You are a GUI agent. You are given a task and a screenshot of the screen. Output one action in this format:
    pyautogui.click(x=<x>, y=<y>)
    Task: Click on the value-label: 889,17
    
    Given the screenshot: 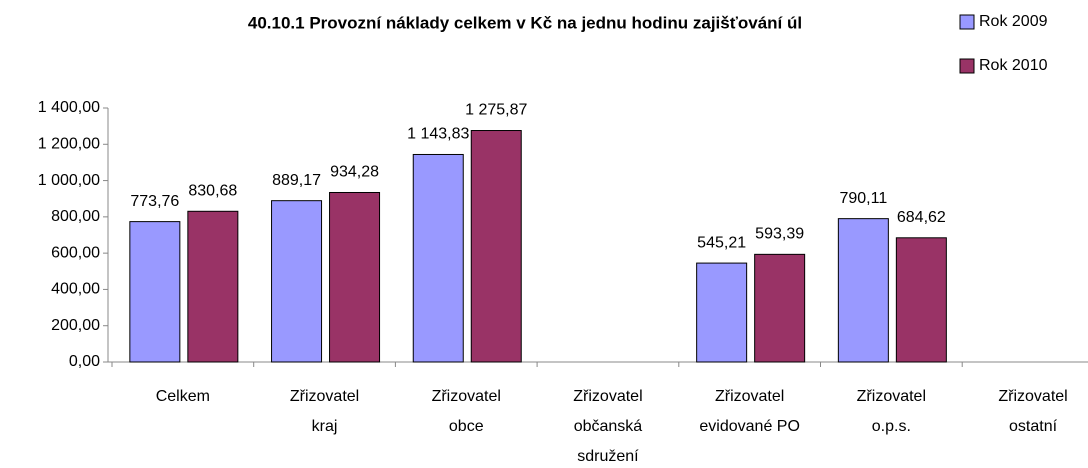 What is the action you would take?
    pyautogui.click(x=296, y=180)
    